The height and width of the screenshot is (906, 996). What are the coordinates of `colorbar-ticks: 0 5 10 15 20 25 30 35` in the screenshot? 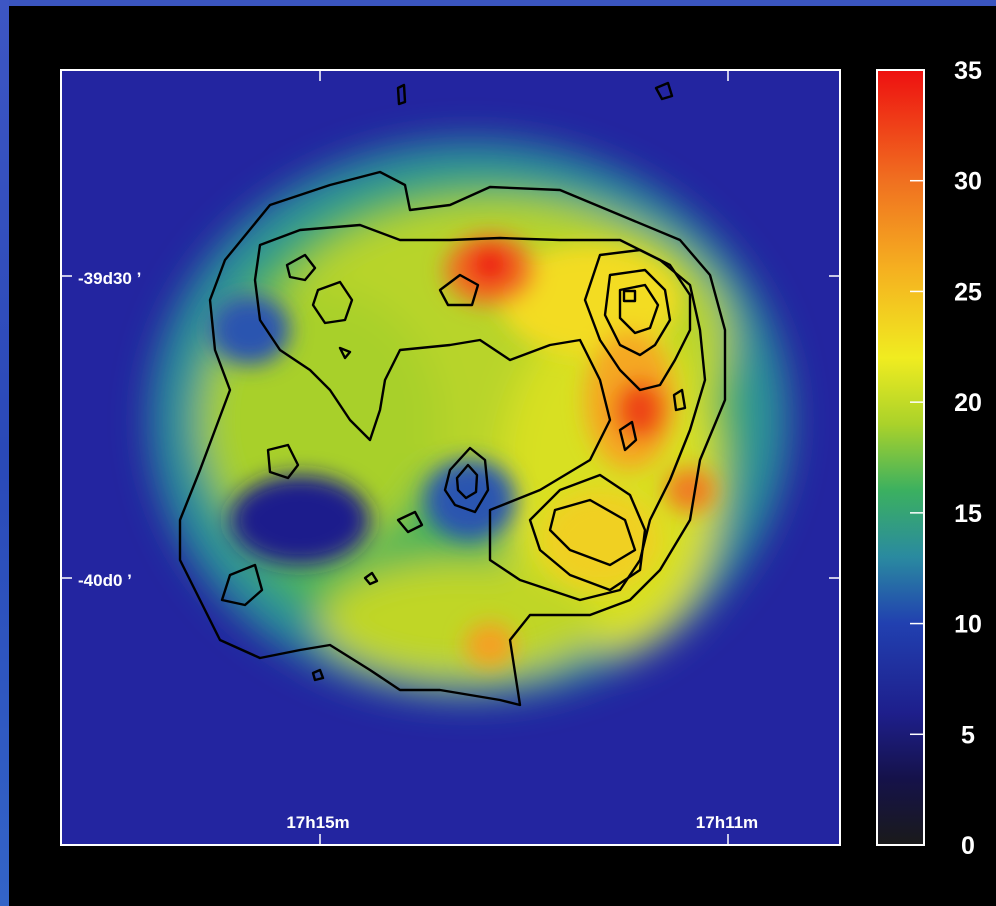 It's located at (946, 458).